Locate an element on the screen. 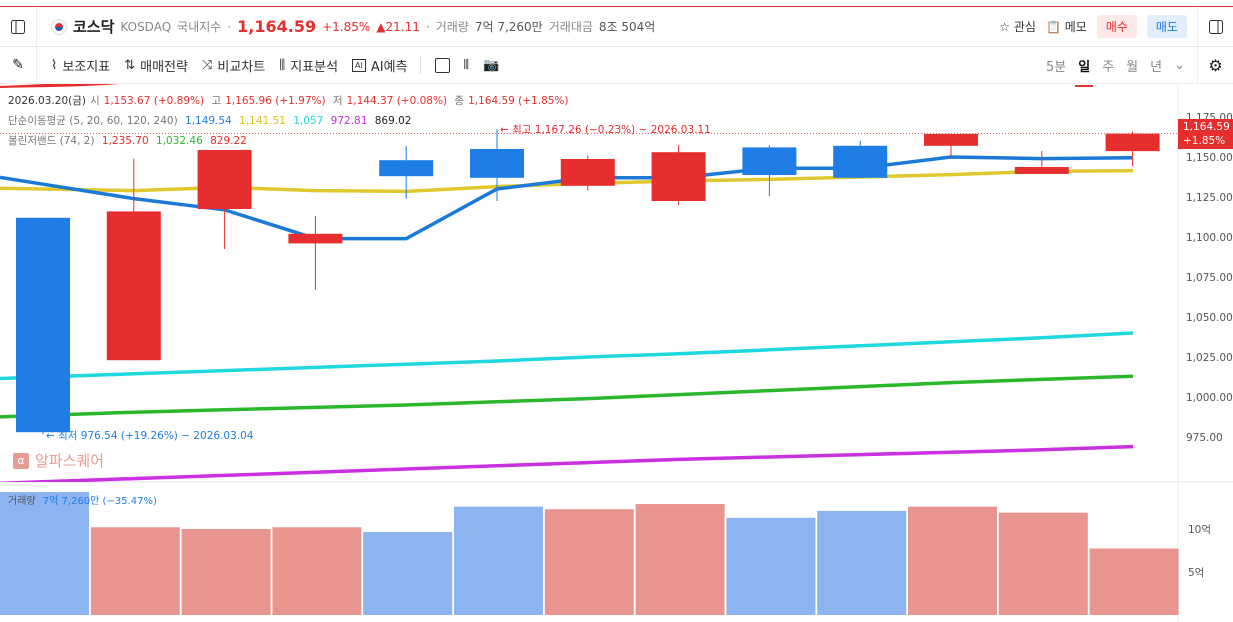 The image size is (1233, 622). tool-analysis: ⫼ 지표분석 is located at coordinates (308, 65).